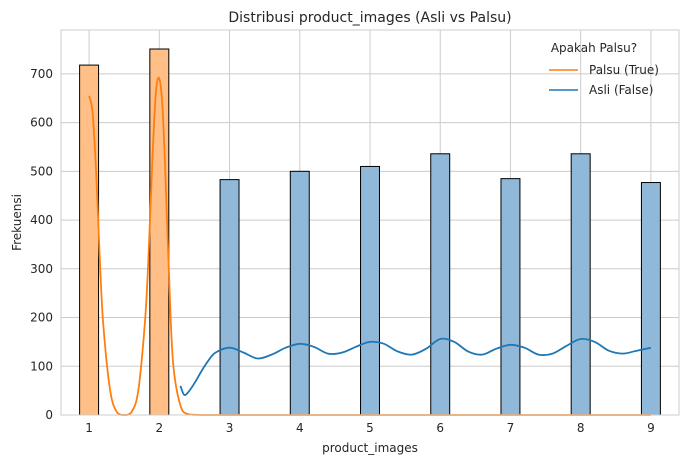  What do you see at coordinates (651, 428) in the screenshot?
I see `x-tick-label: 9` at bounding box center [651, 428].